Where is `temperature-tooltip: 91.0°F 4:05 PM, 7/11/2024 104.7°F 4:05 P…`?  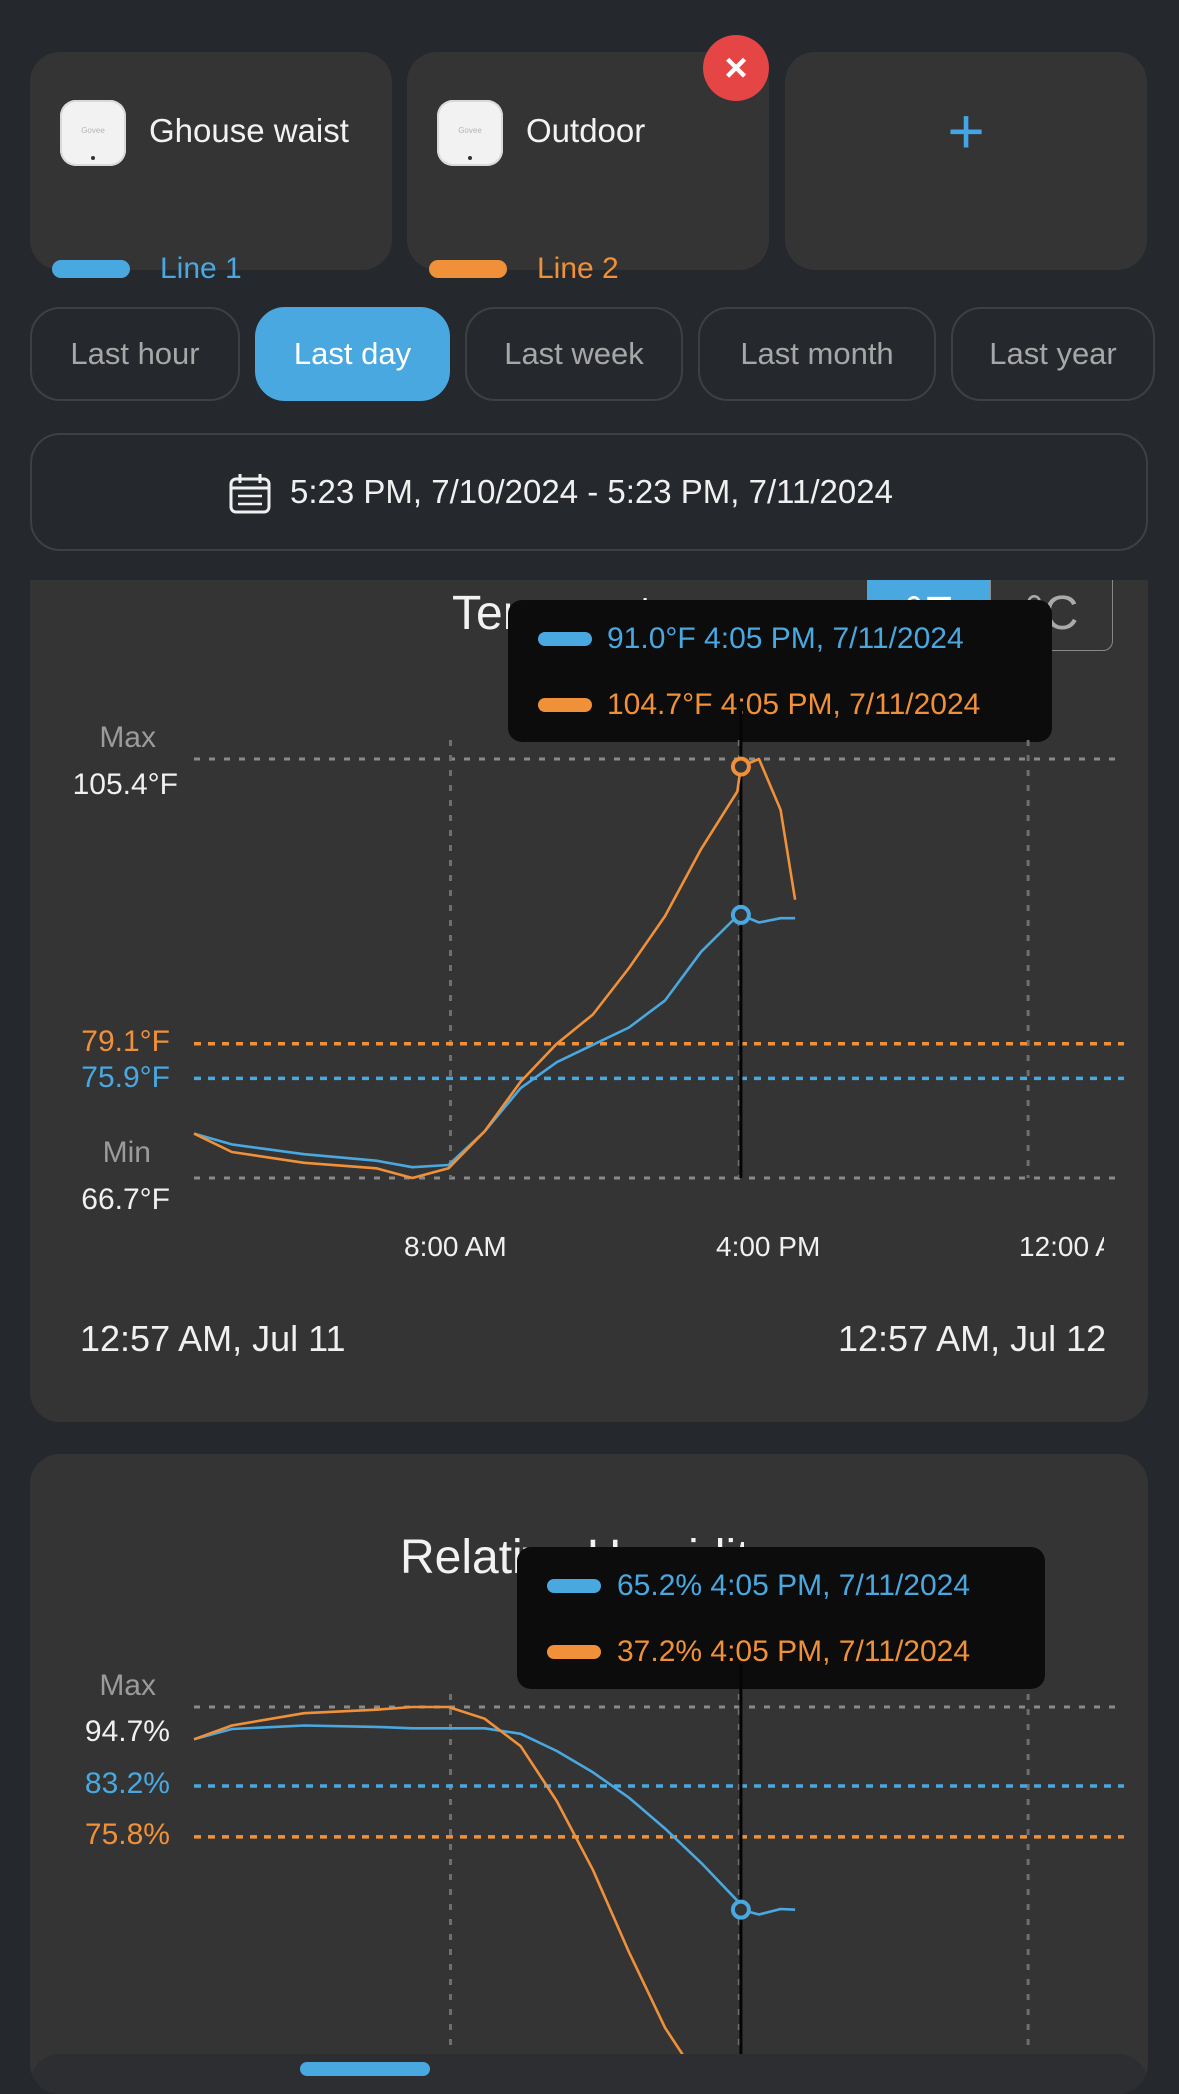
temperature-tooltip: 91.0°F 4:05 PM, 7/11/2024 104.7°F 4:05 P… is located at coordinates (780, 671).